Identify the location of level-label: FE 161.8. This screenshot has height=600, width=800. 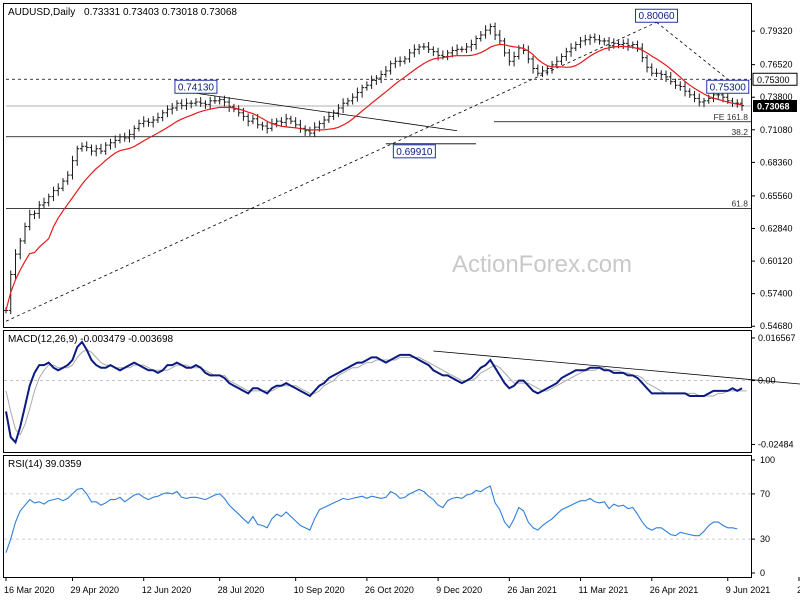
(731, 117).